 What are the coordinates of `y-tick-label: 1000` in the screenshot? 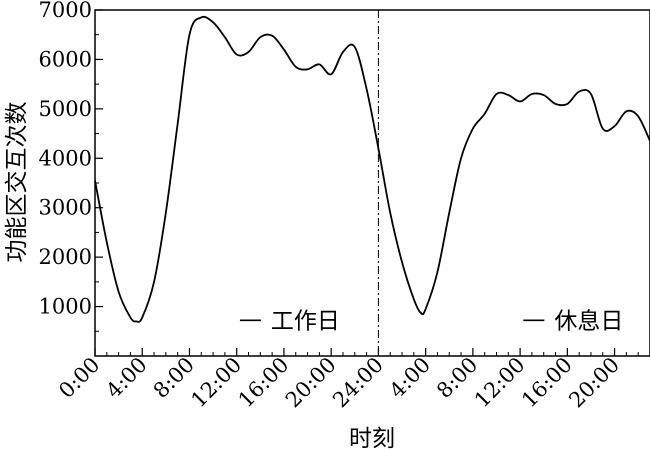 It's located at (65, 307).